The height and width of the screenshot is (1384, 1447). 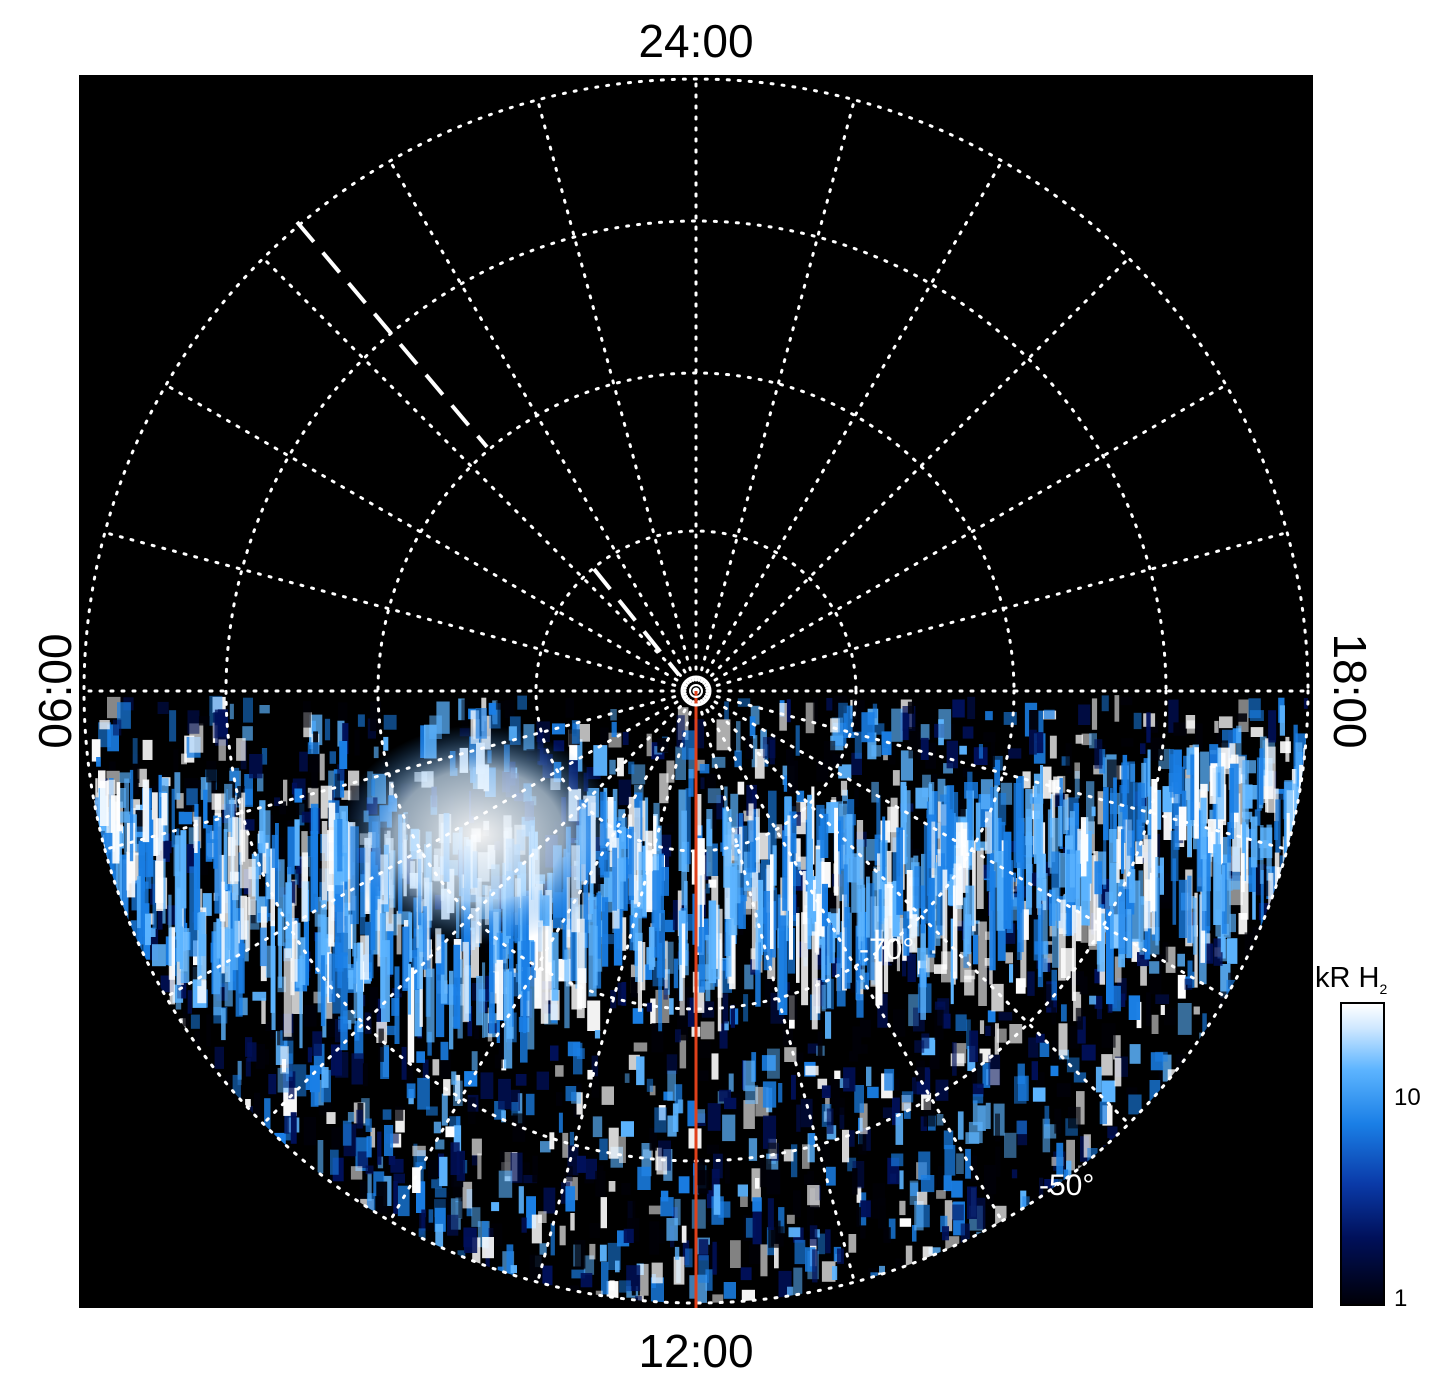 I want to click on pole-marker-icon, so click(x=696, y=691).